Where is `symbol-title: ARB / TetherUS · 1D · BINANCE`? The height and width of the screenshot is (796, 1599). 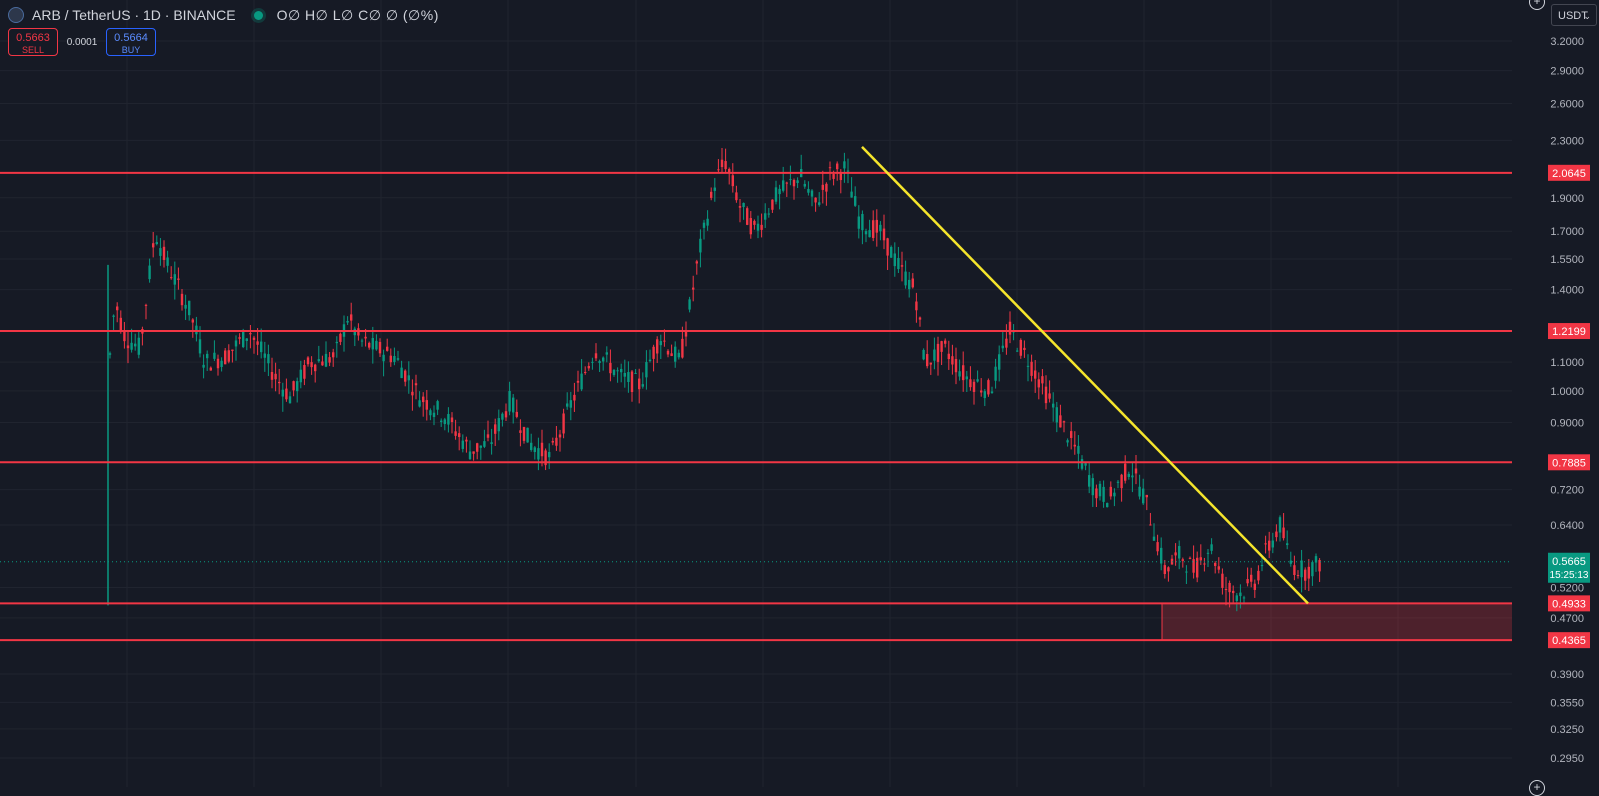
symbol-title: ARB / TetherUS · 1D · BINANCE is located at coordinates (134, 15).